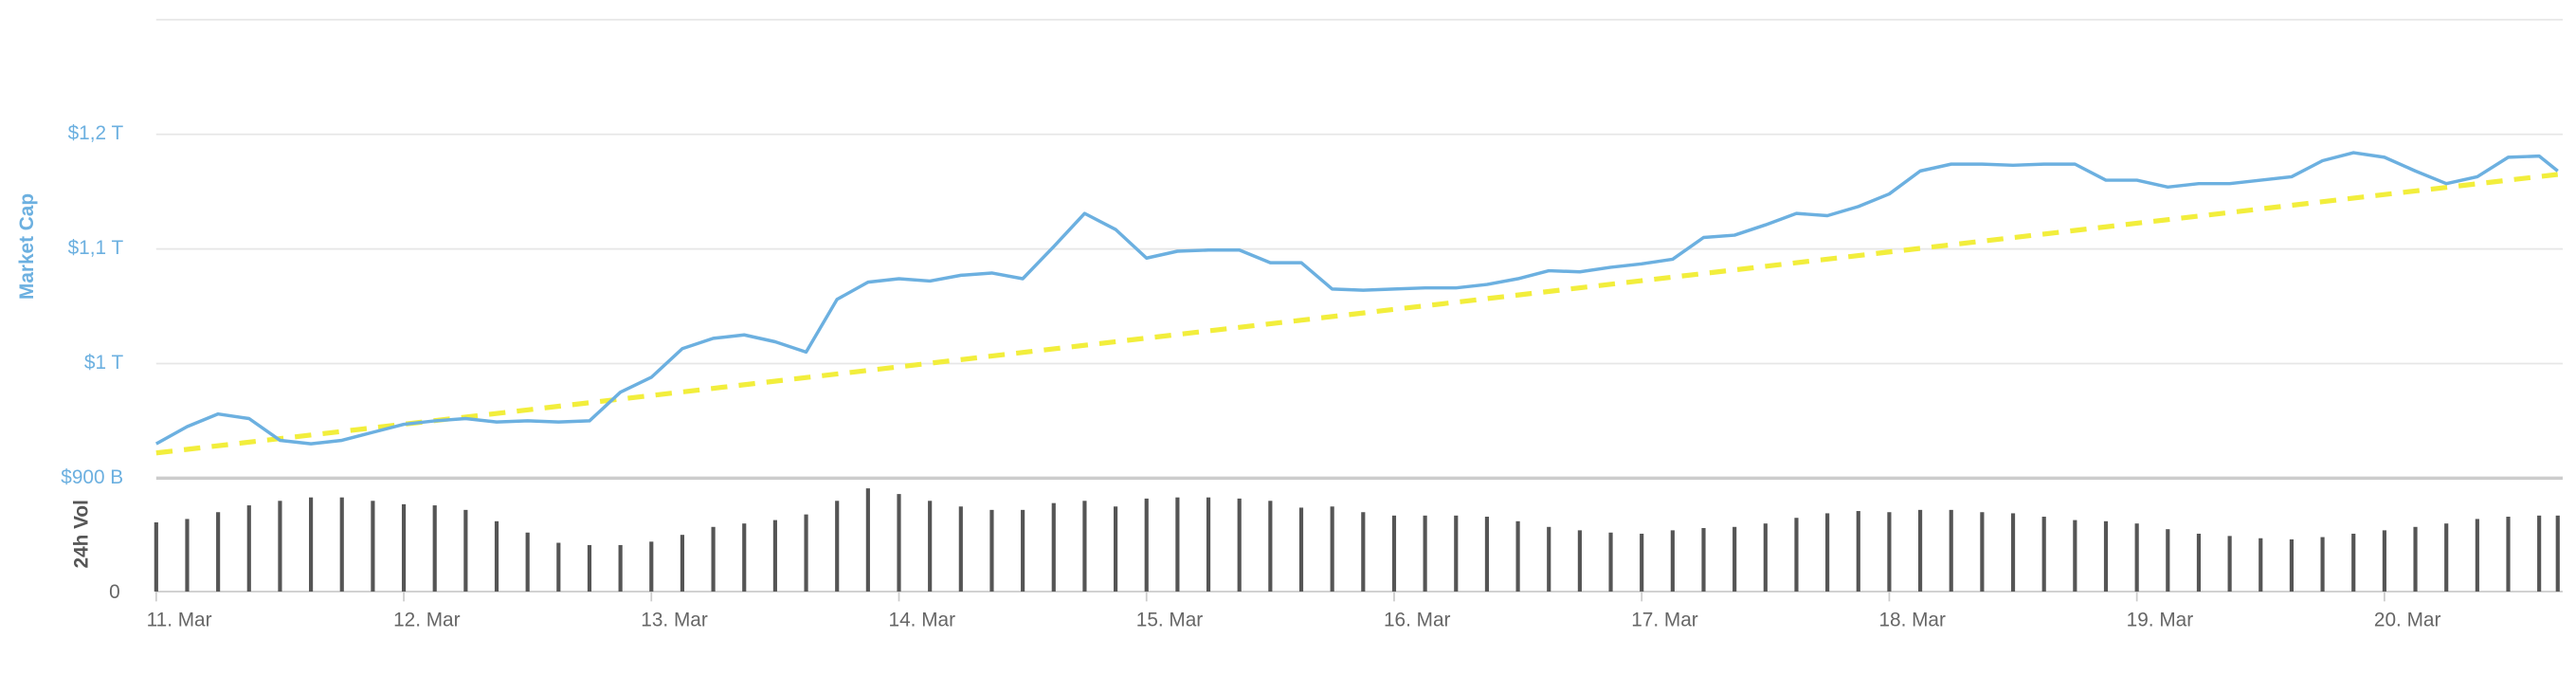  Describe the element at coordinates (2407, 620) in the screenshot. I see `x-tick-label: 20. Mar` at that location.